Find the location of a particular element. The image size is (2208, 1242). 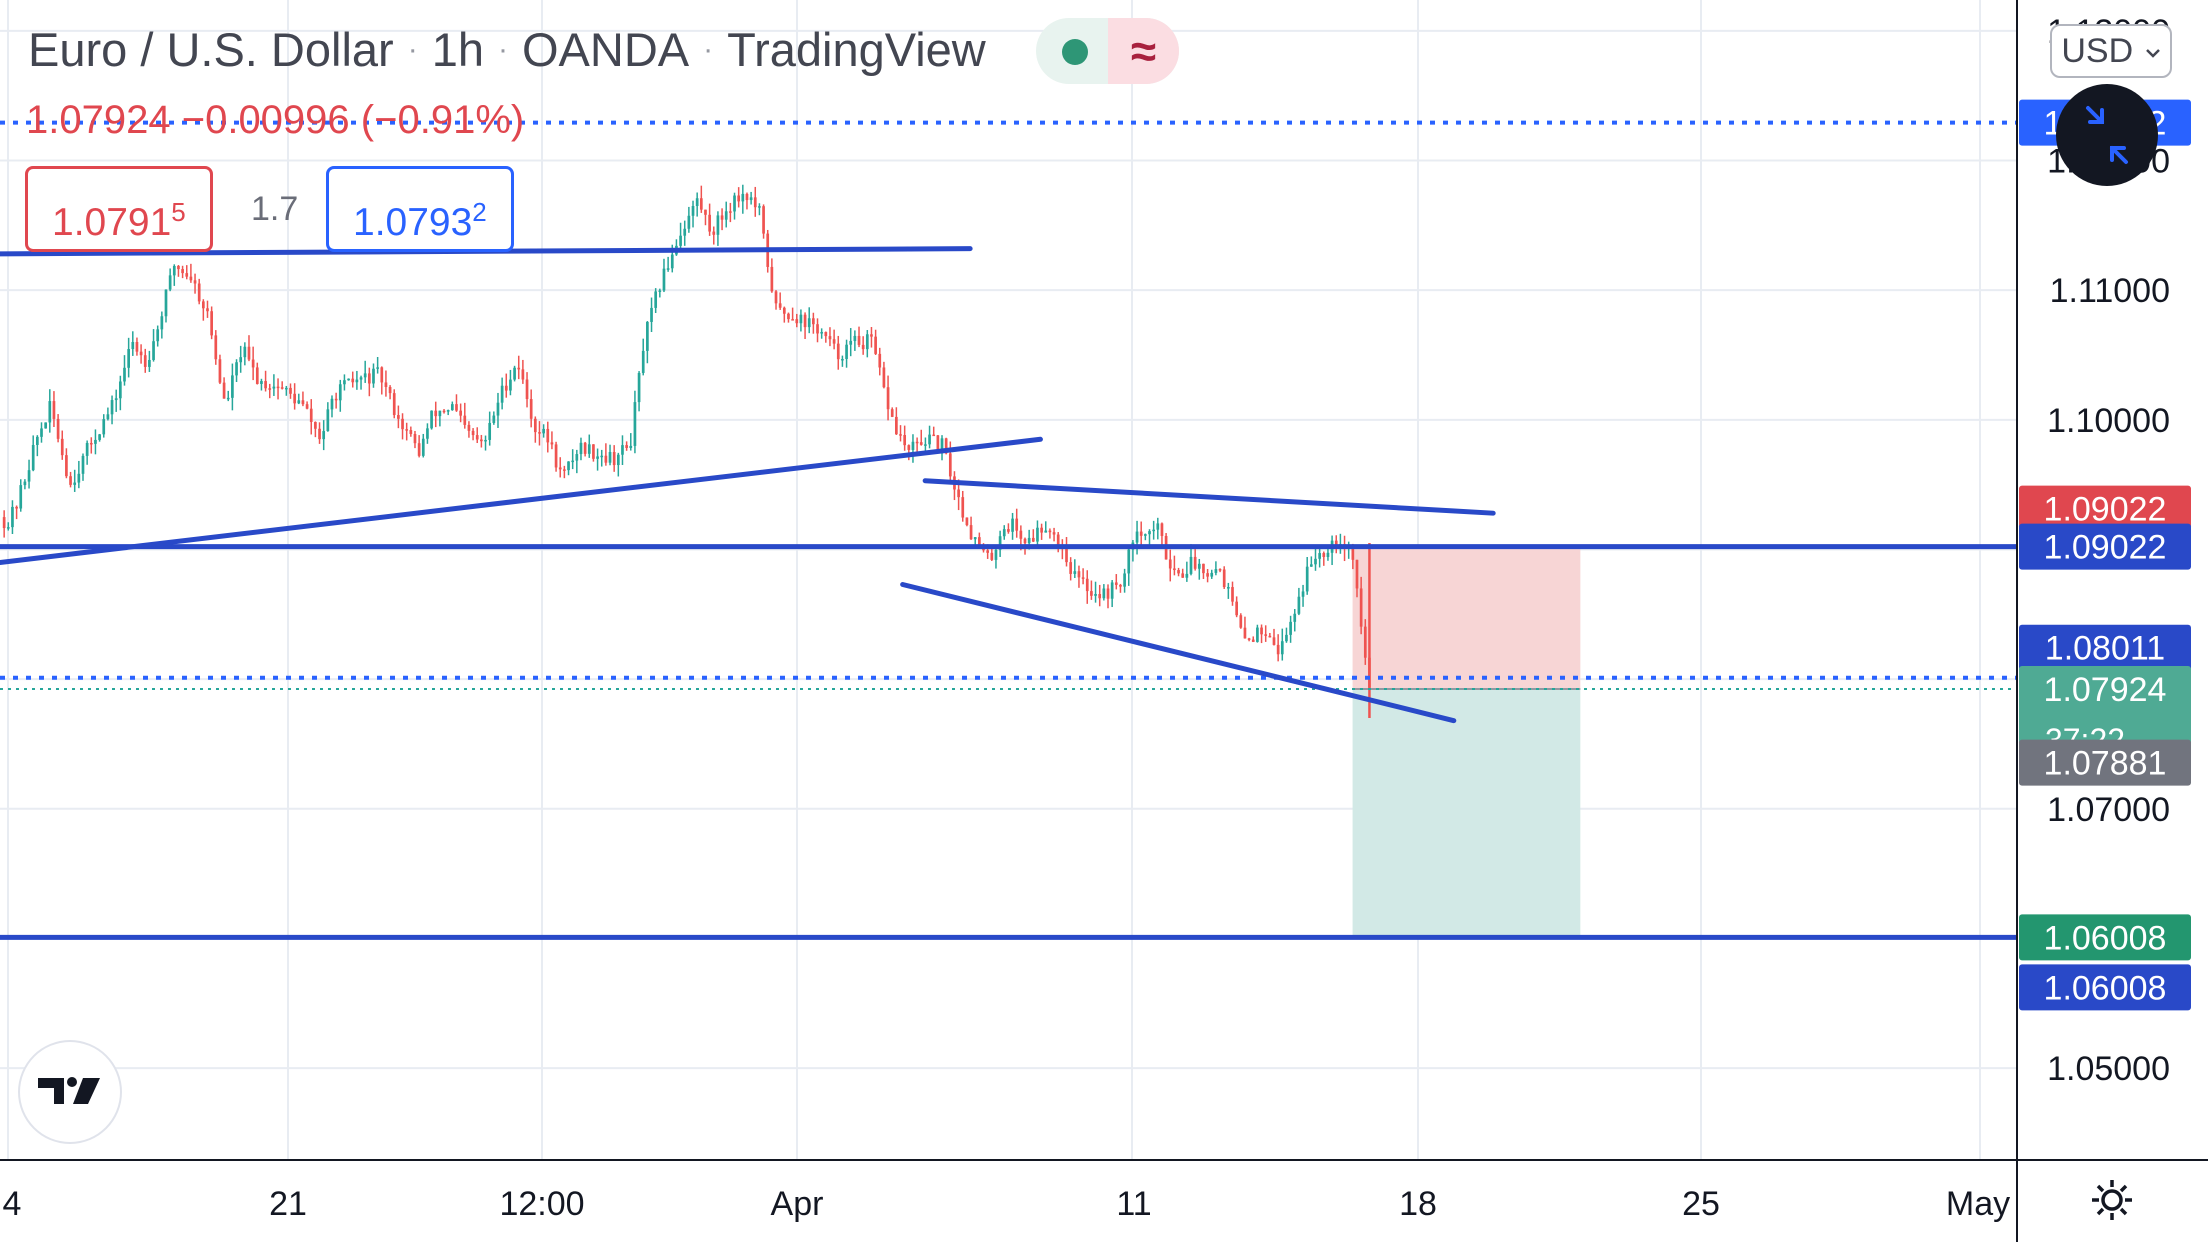

data-problem-icon: ≈ is located at coordinates (1143, 51).